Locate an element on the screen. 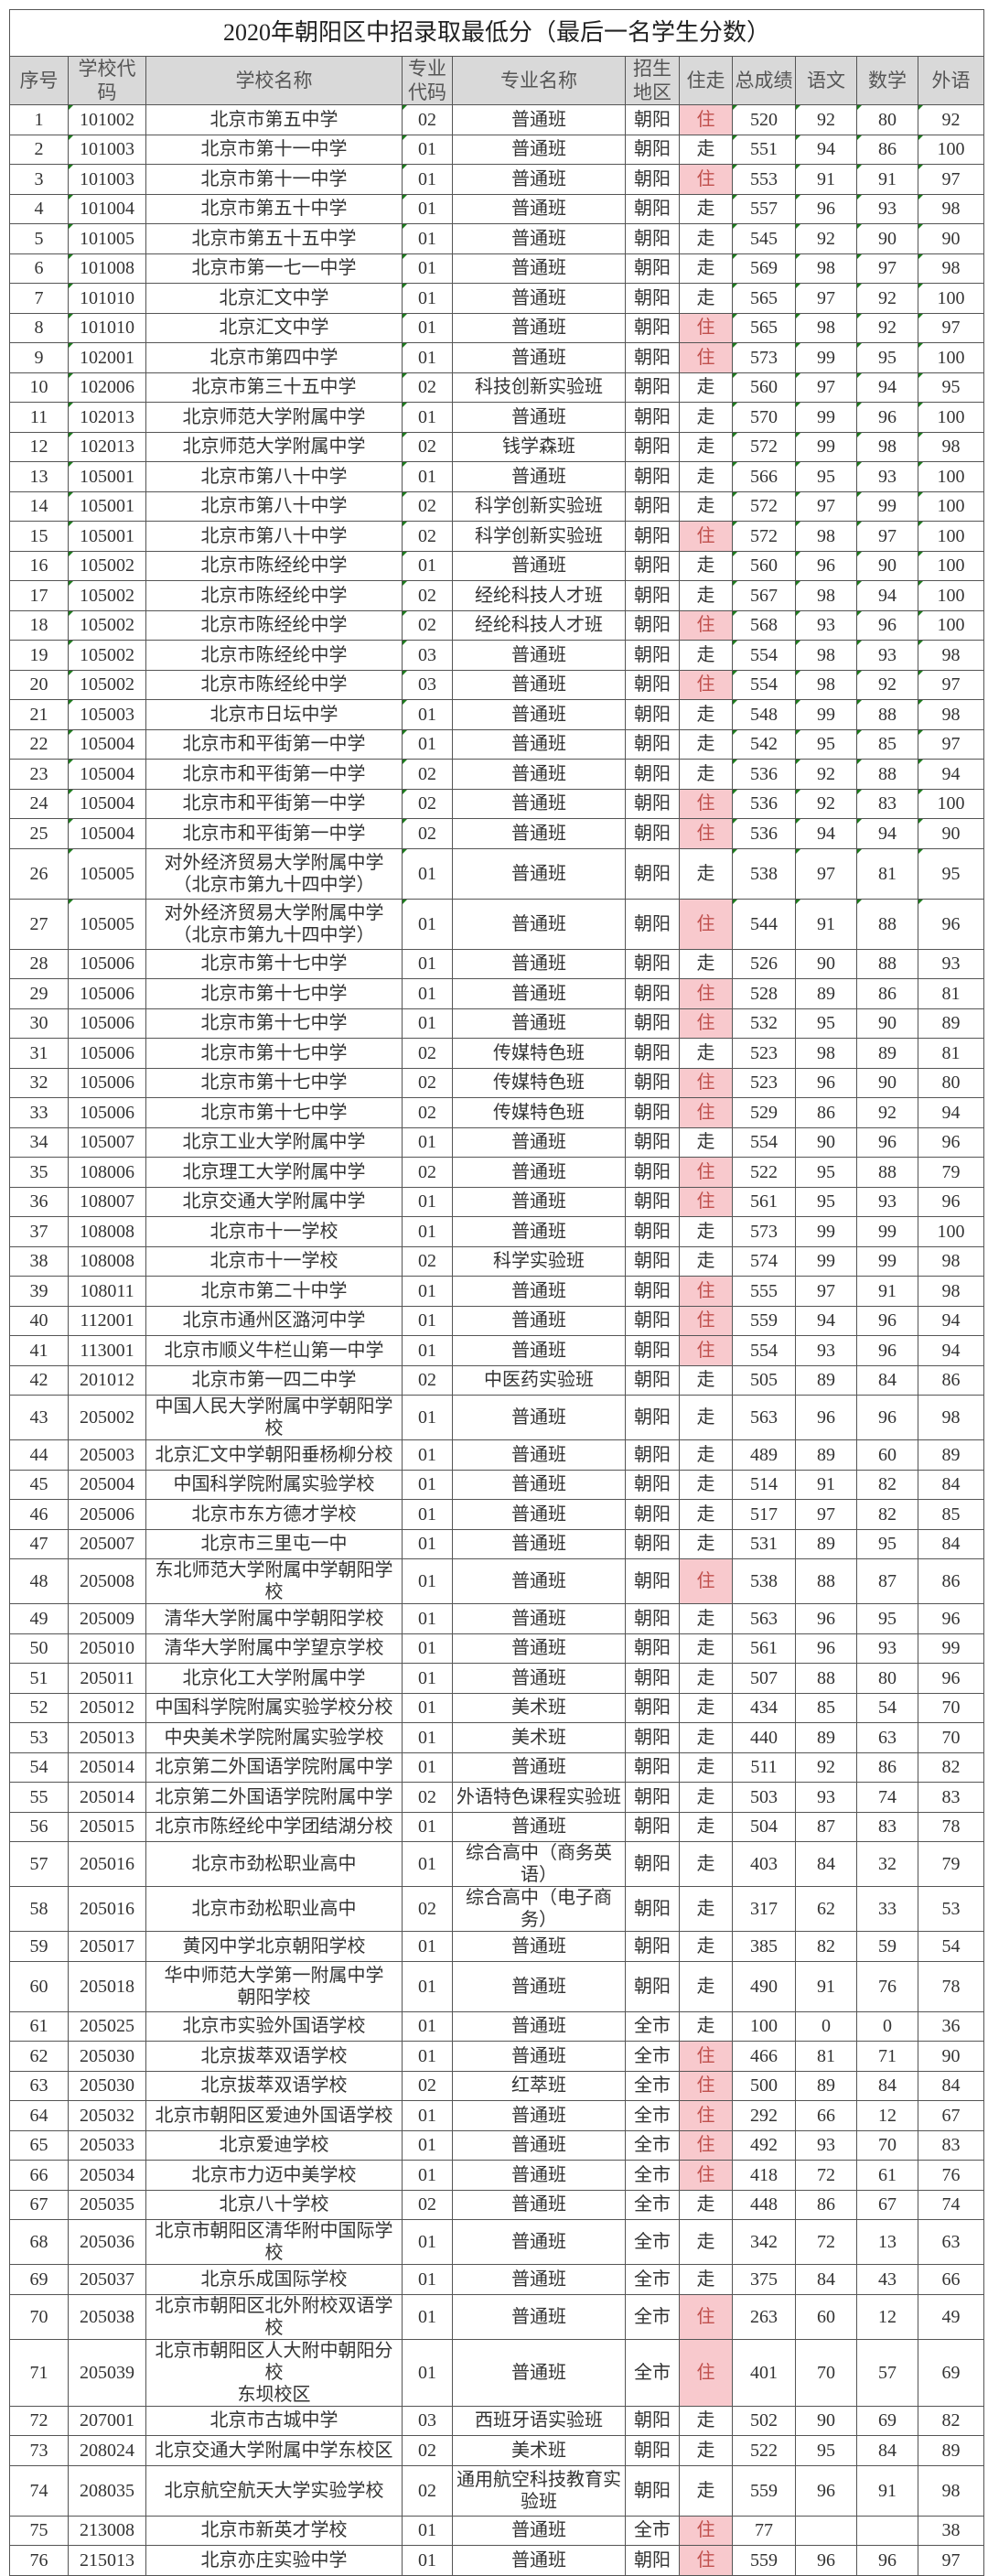  cell-chinese-score: 60 is located at coordinates (826, 2316).